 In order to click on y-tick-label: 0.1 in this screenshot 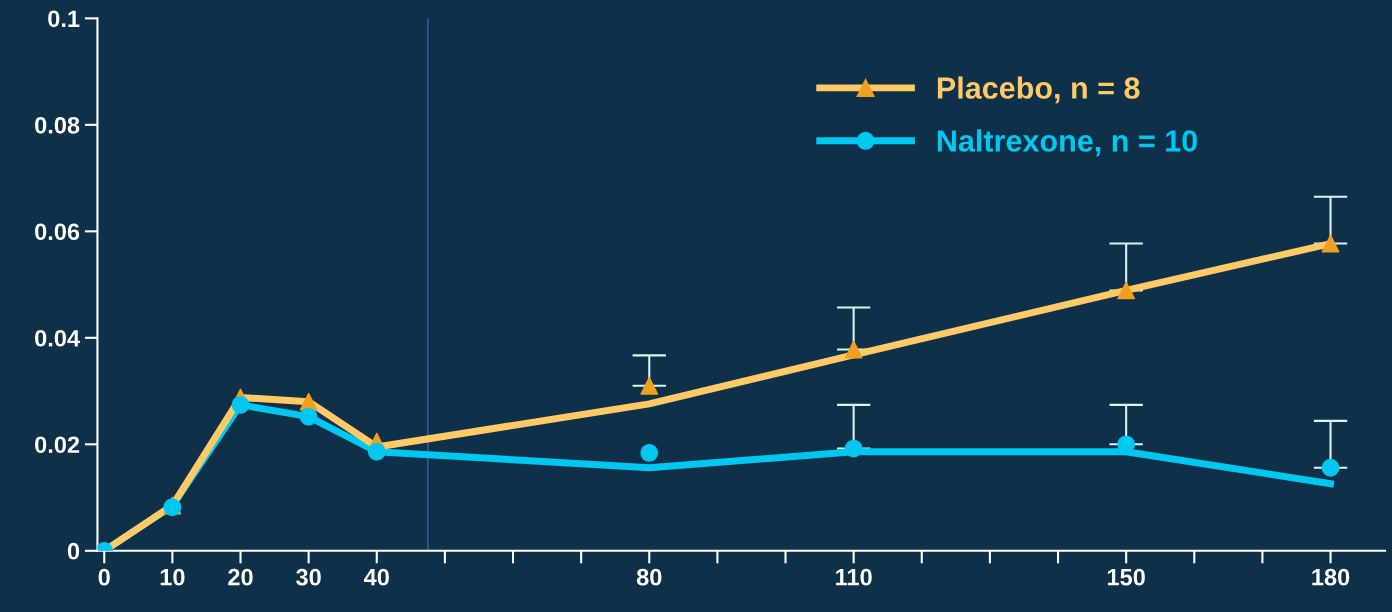, I will do `click(64, 19)`.